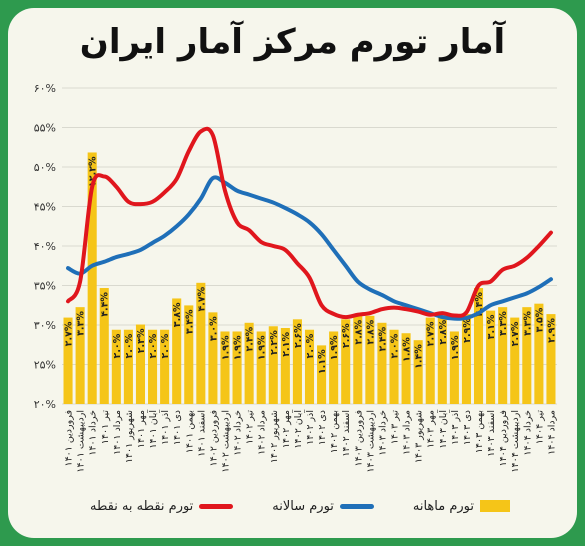 The width and height of the screenshot is (585, 546). I want to click on monthly-bar-label: ۴.۴%, so click(105, 304).